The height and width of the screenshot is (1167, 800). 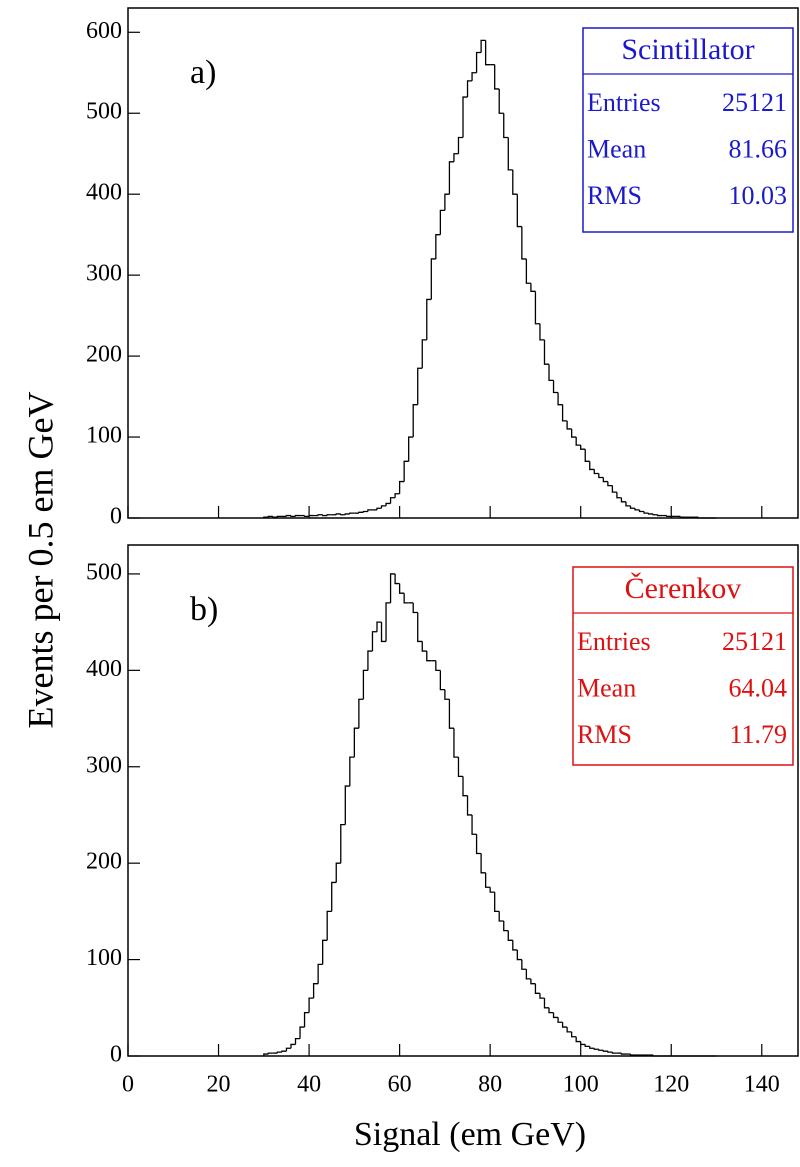 What do you see at coordinates (219, 1085) in the screenshot?
I see `x-tick-label: 20` at bounding box center [219, 1085].